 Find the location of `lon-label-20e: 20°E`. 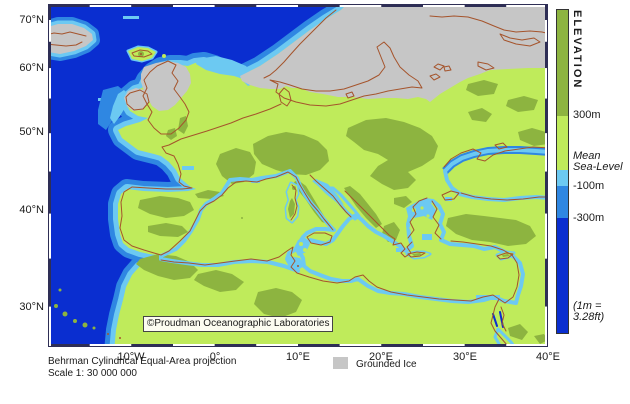

lon-label-20e: 20°E is located at coordinates (381, 357).